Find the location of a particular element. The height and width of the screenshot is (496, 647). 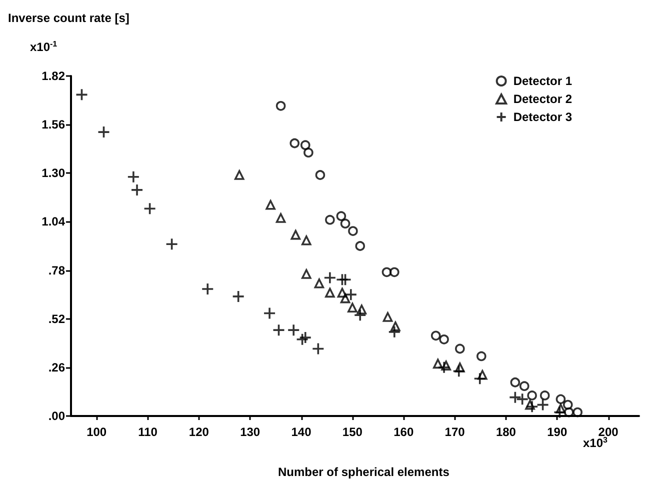

y-tick-label: 1.30 is located at coordinates (54, 173).